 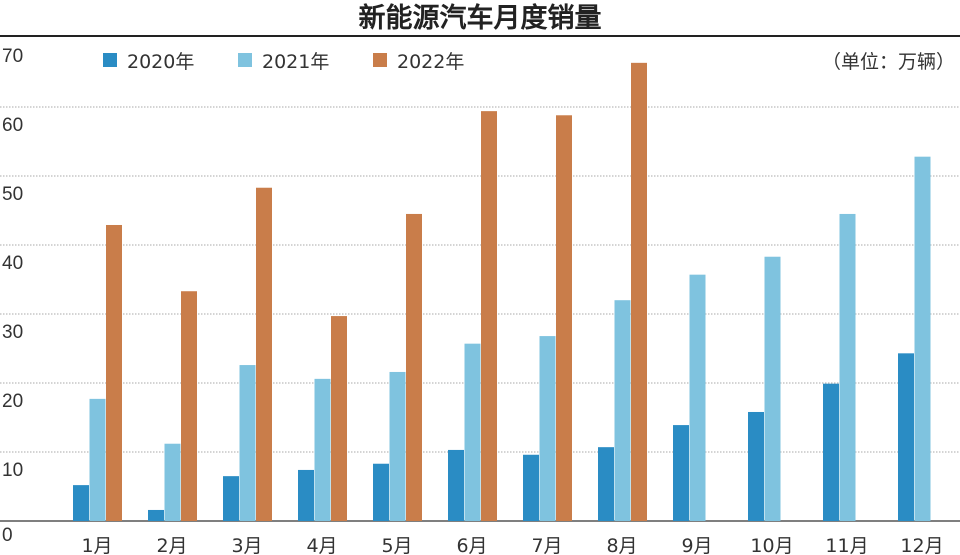 I want to click on y-tick-label: 0, so click(x=7, y=535).